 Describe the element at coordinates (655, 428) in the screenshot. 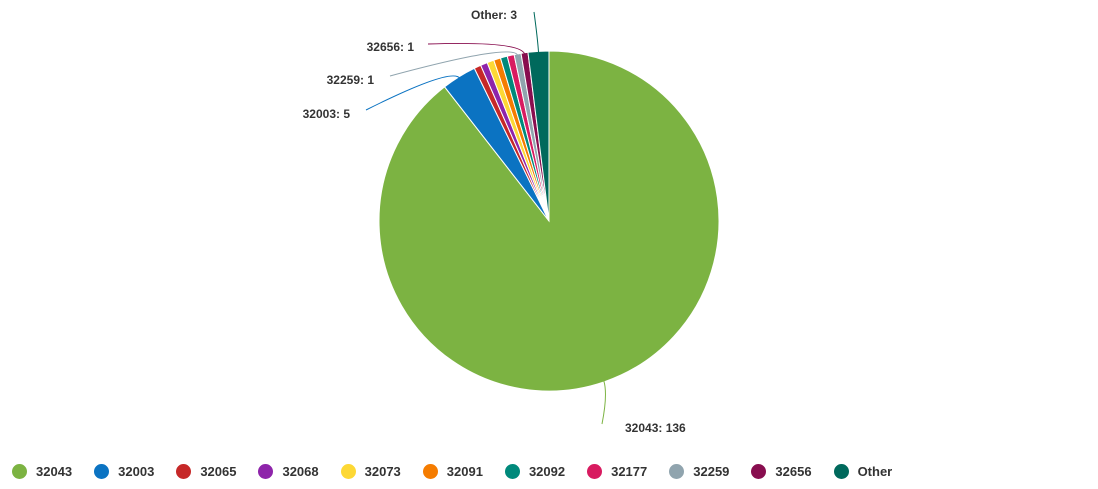

I see `data-label-32043: 32043: 136` at that location.